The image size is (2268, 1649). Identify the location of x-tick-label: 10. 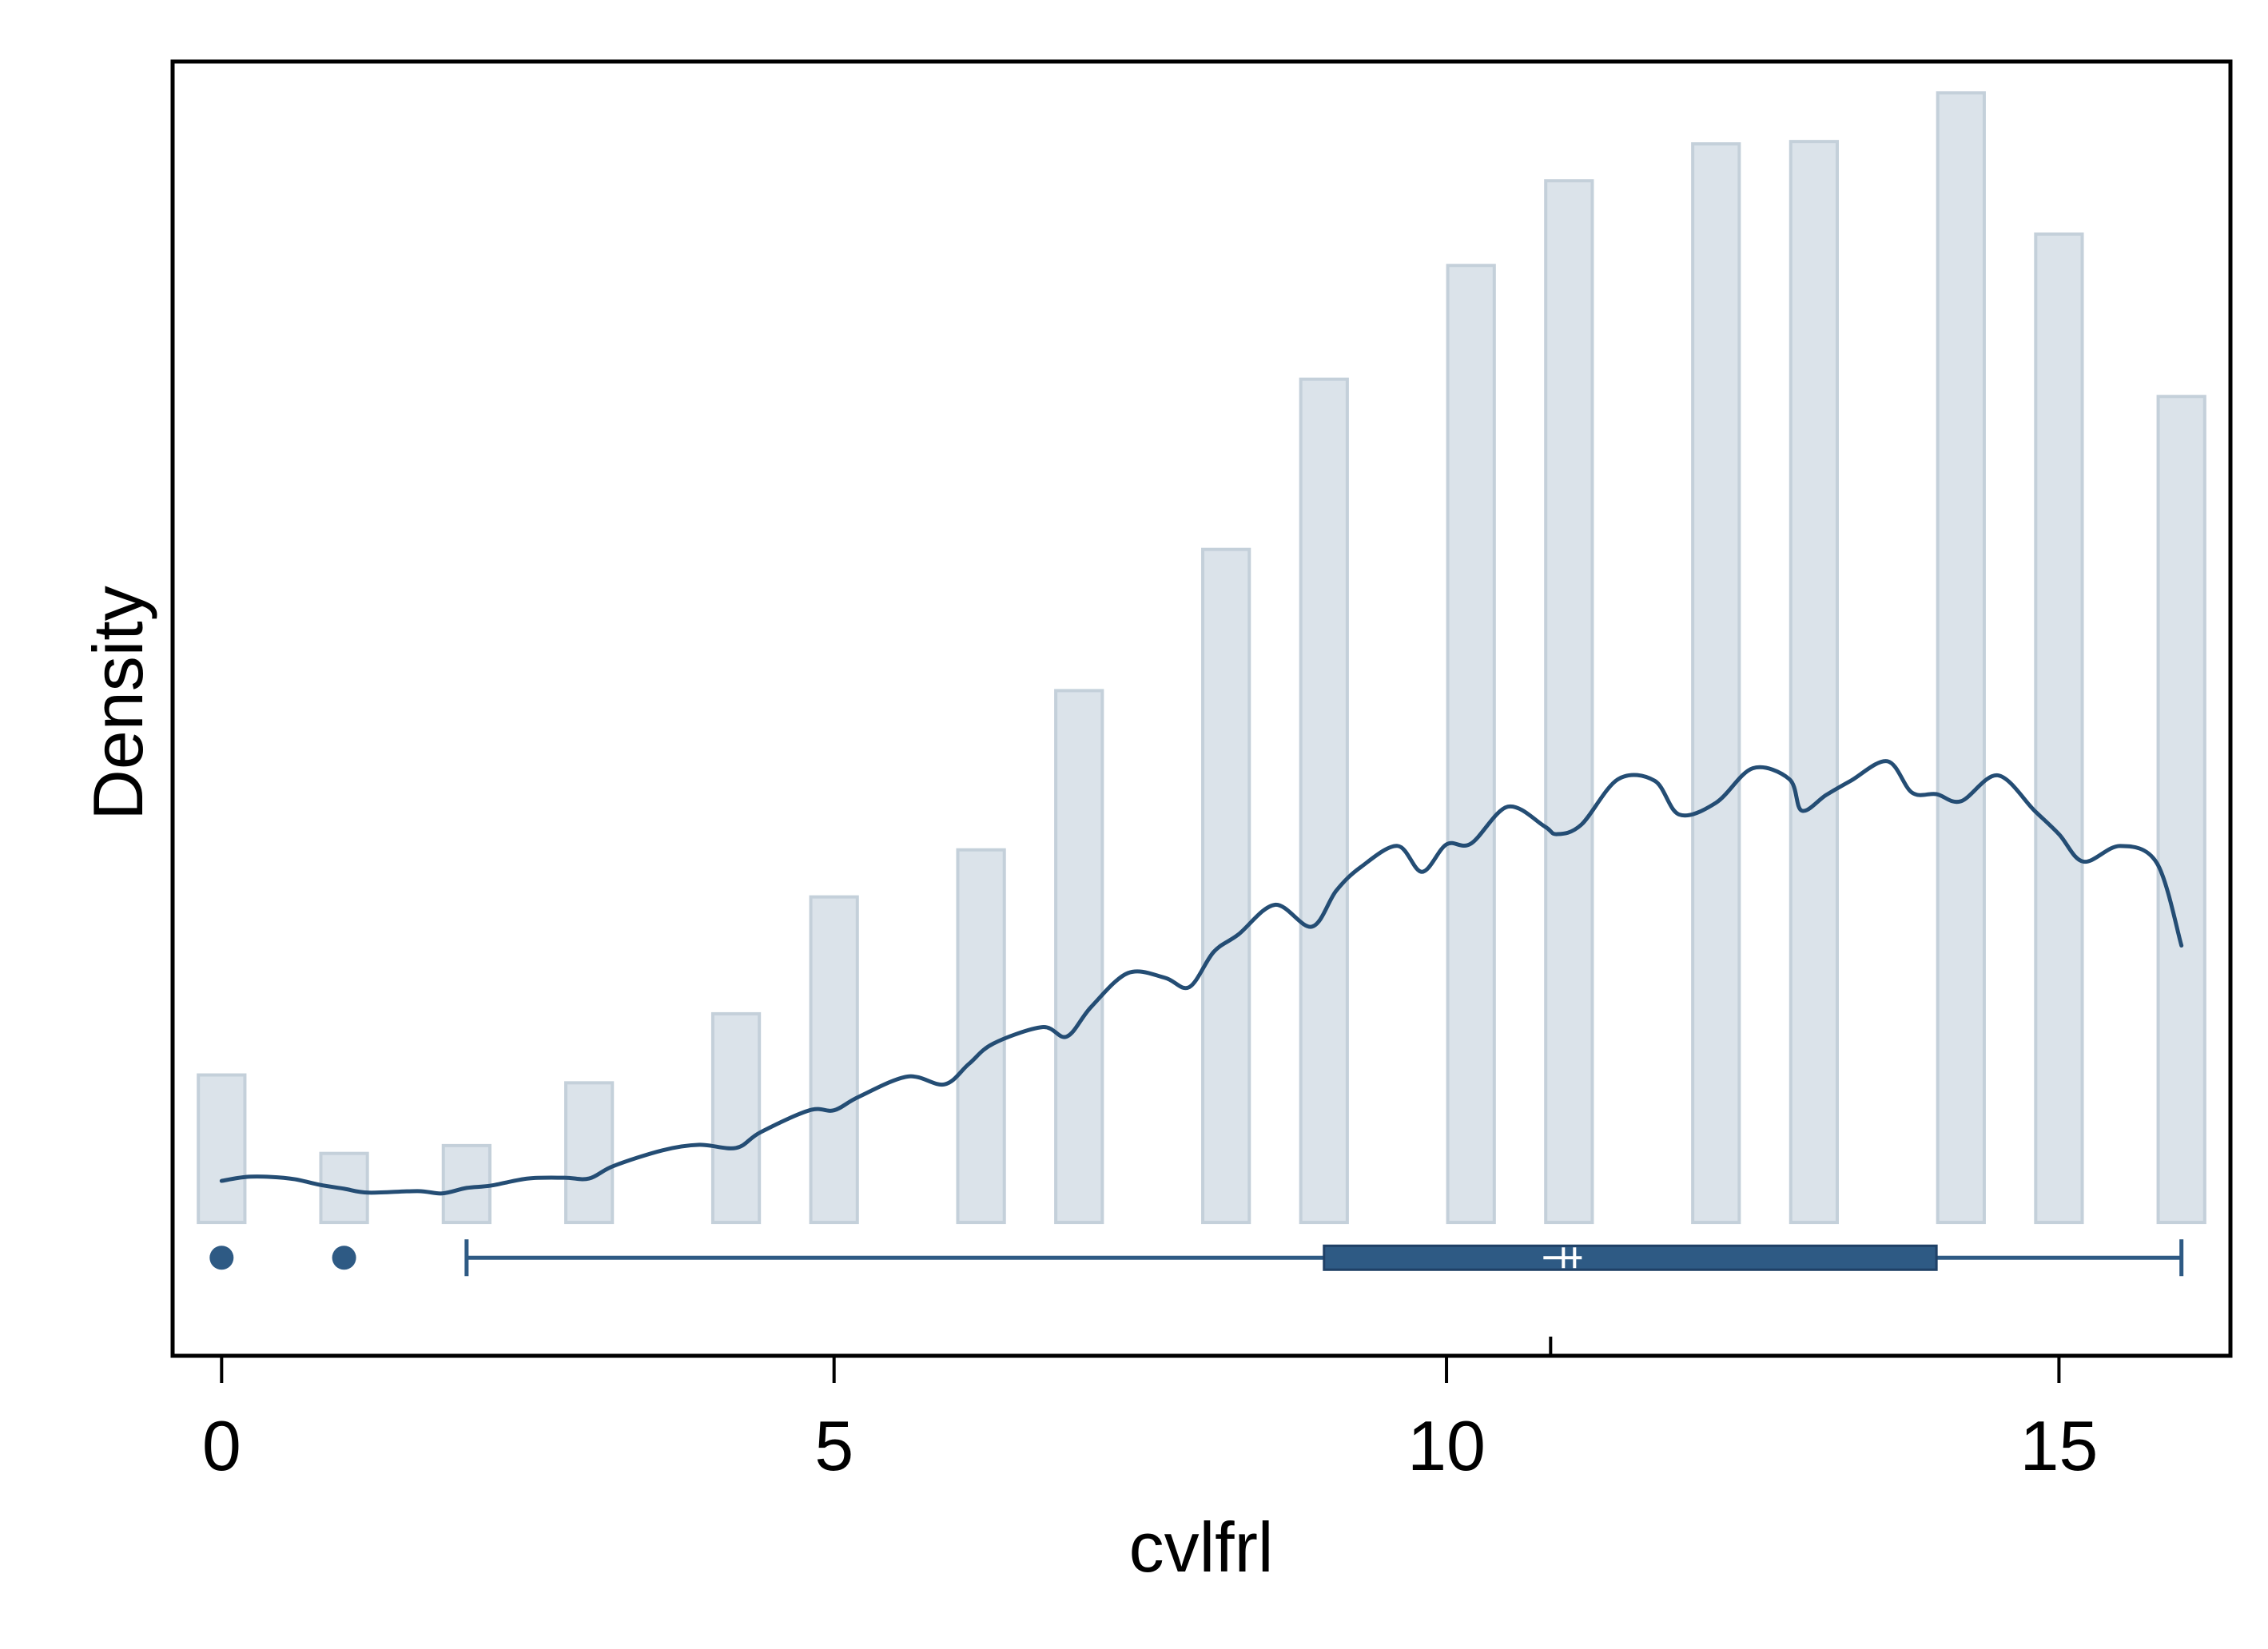
(1446, 1445).